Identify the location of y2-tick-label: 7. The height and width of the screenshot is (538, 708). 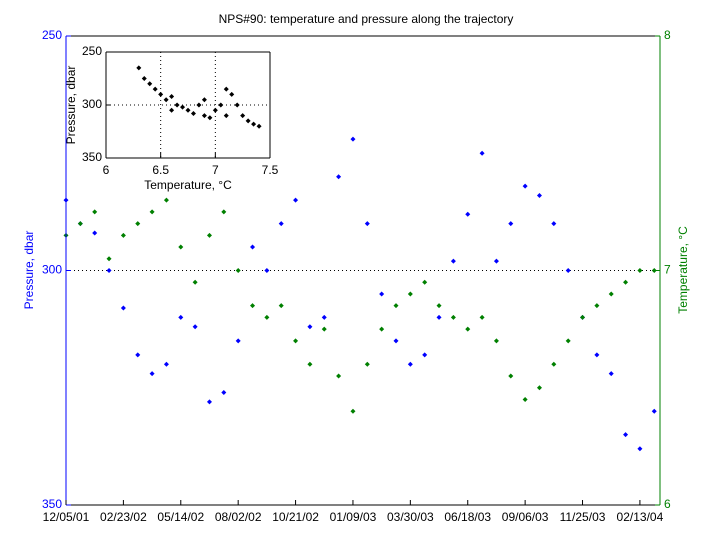
(667, 270).